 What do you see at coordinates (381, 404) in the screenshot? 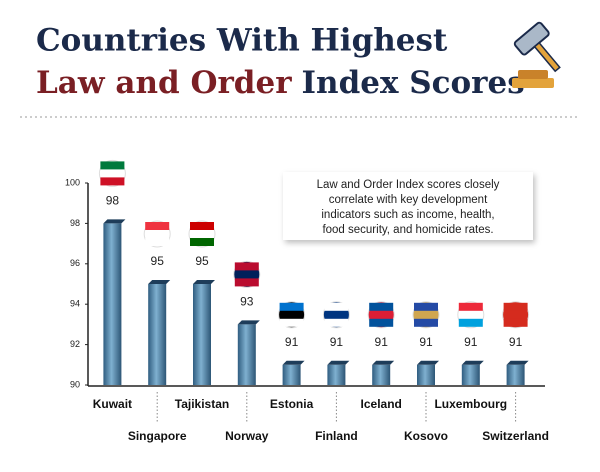
I see `x-tick-label: Iceland` at bounding box center [381, 404].